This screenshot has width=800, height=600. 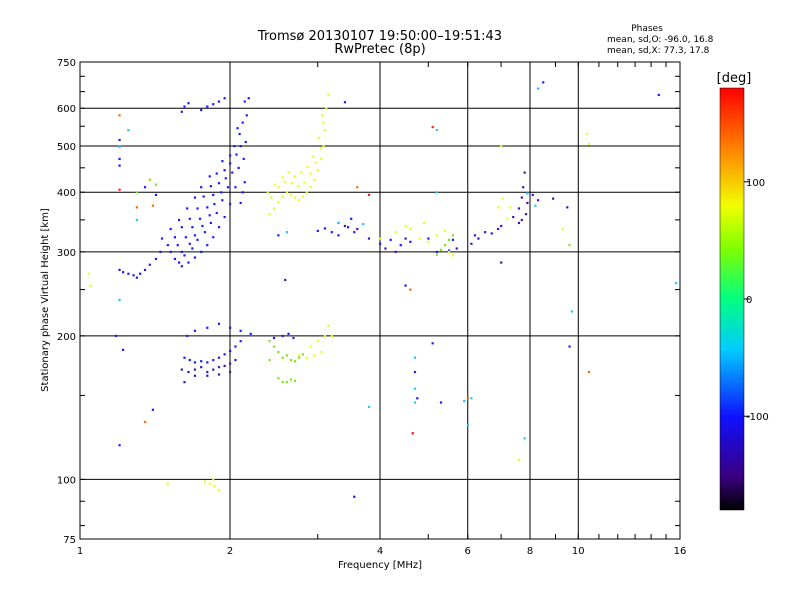 I want to click on x-tick-label: 2, so click(x=230, y=551).